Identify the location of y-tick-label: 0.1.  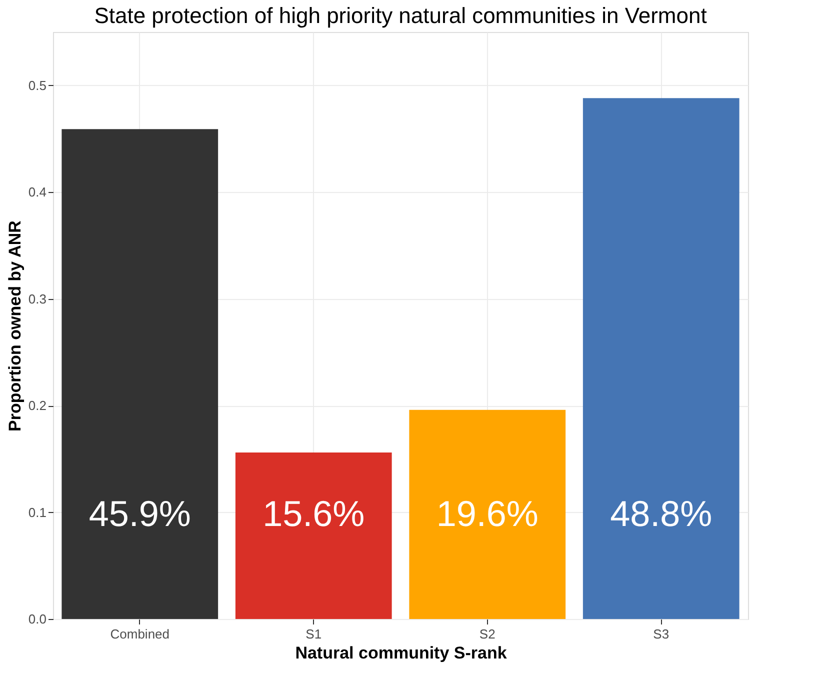
(37, 512).